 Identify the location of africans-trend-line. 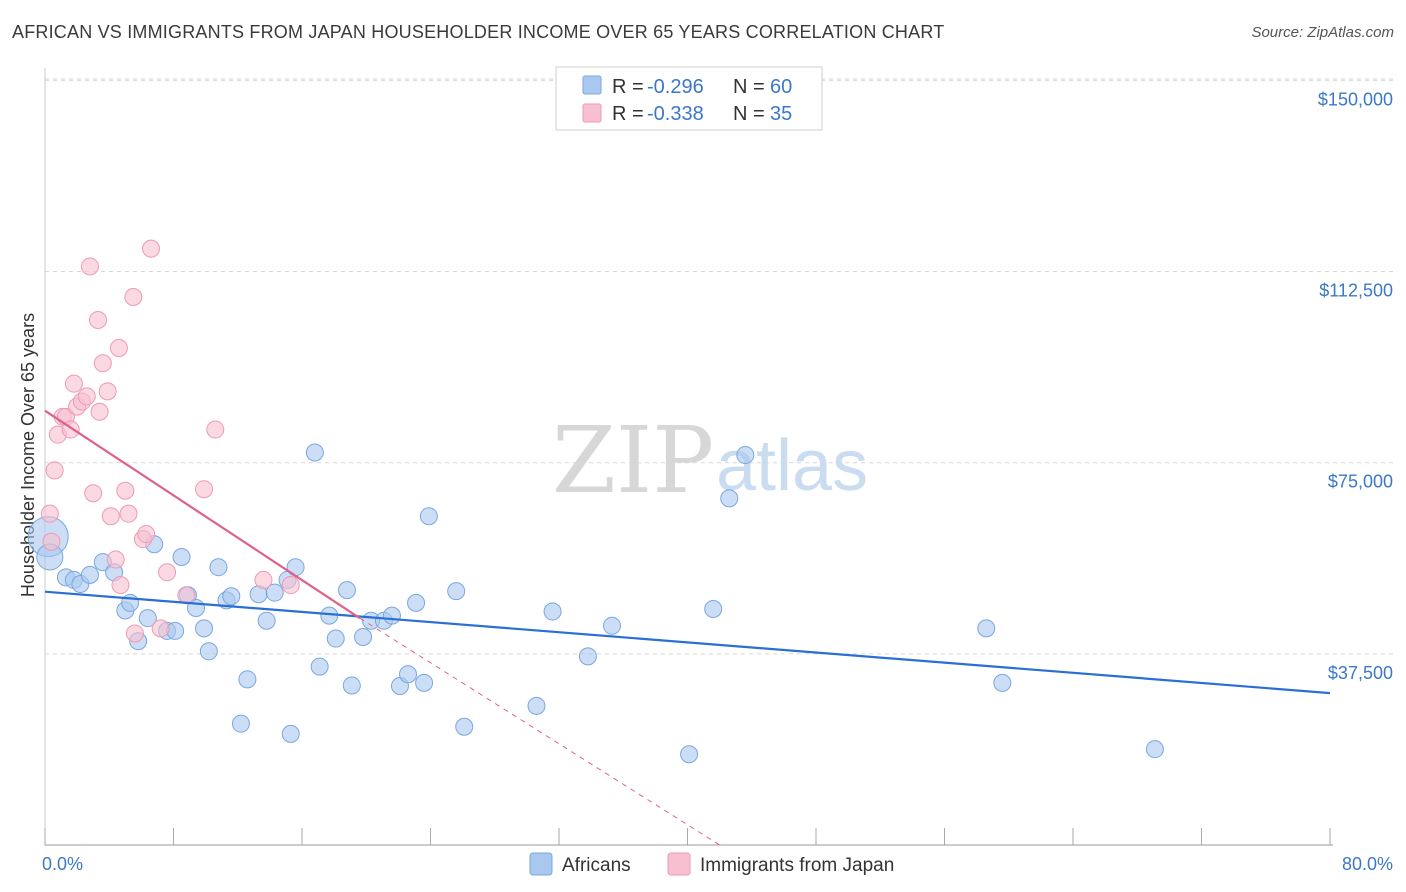
(687, 642).